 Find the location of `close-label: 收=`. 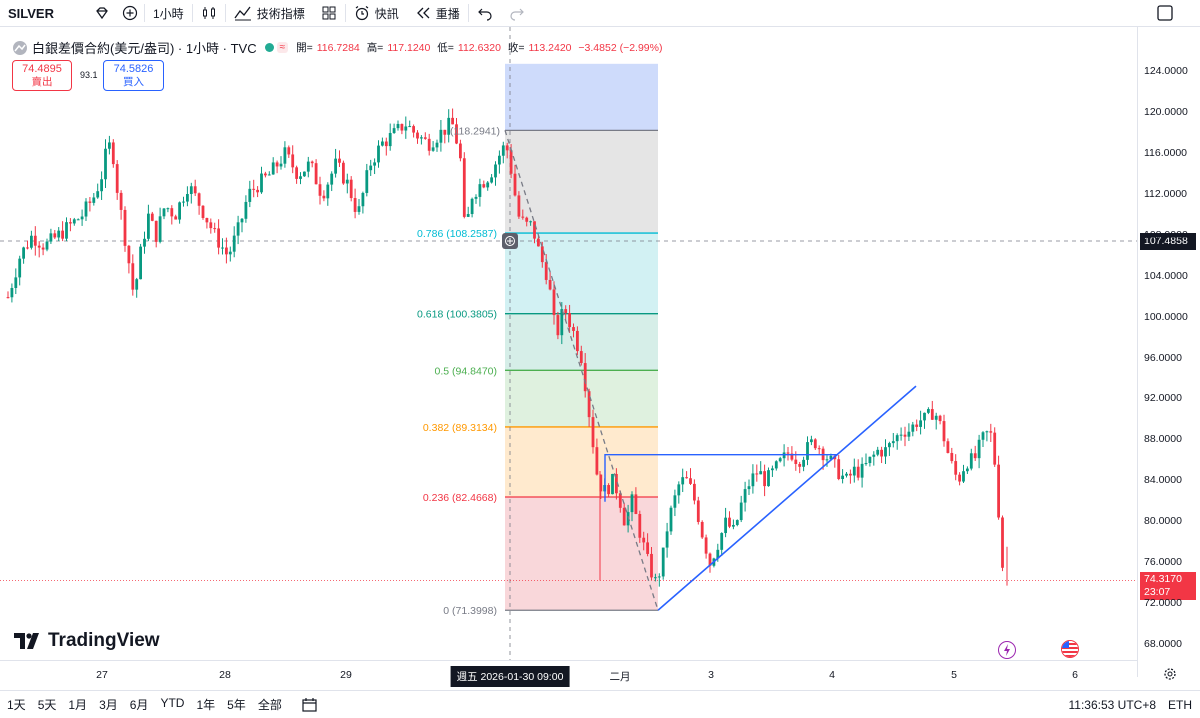

close-label: 收= is located at coordinates (516, 48).